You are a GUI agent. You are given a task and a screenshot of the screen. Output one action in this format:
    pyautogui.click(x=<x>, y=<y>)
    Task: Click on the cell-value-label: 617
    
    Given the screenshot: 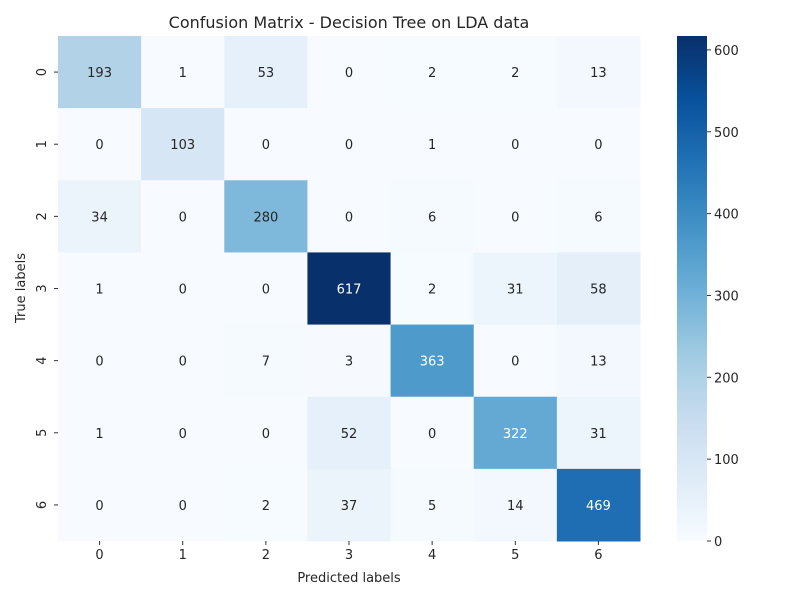 What is the action you would take?
    pyautogui.click(x=349, y=290)
    